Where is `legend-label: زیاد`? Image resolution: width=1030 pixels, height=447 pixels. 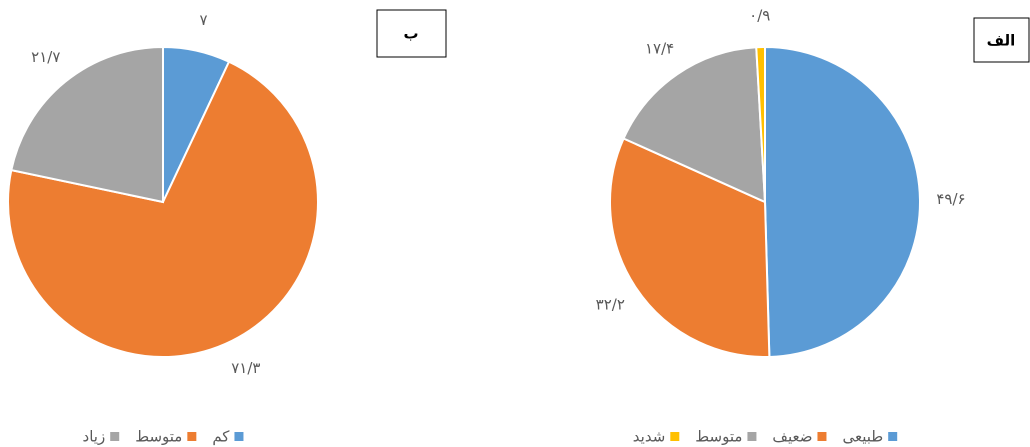 legend-label: زیاد is located at coordinates (94, 437).